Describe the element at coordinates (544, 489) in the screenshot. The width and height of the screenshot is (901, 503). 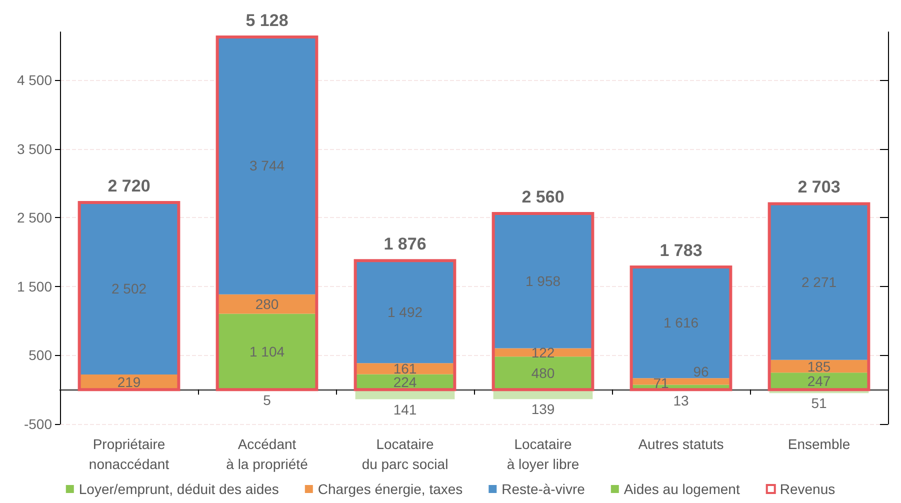
I see `legend-label: Reste-à-vivre` at that location.